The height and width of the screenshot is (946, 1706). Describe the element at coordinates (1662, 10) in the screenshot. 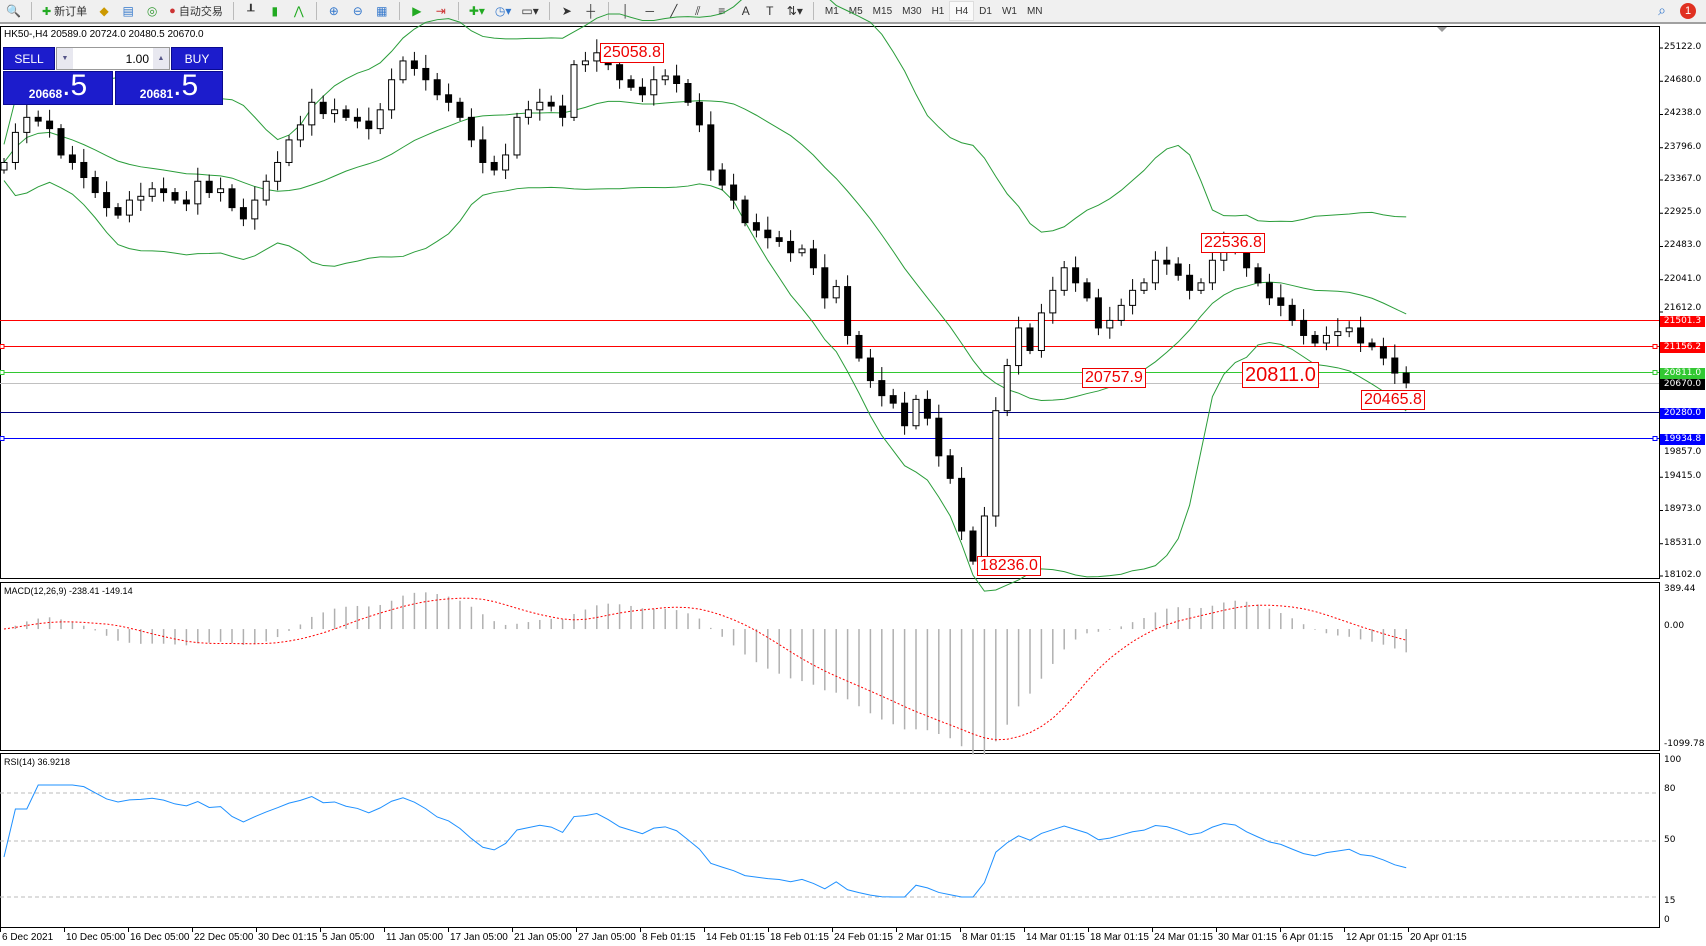

I see `search-icon: ⌕` at that location.